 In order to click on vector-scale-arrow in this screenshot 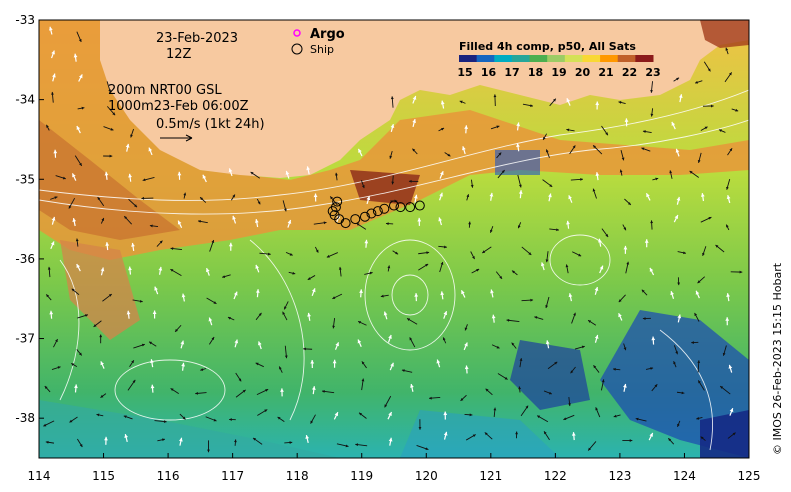, I will do `click(176, 138)`.